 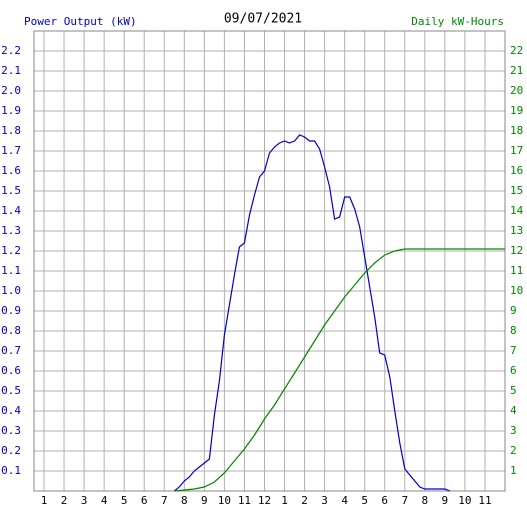 What do you see at coordinates (80, 21) in the screenshot?
I see `y-axis-label: Power Output (kW)` at bounding box center [80, 21].